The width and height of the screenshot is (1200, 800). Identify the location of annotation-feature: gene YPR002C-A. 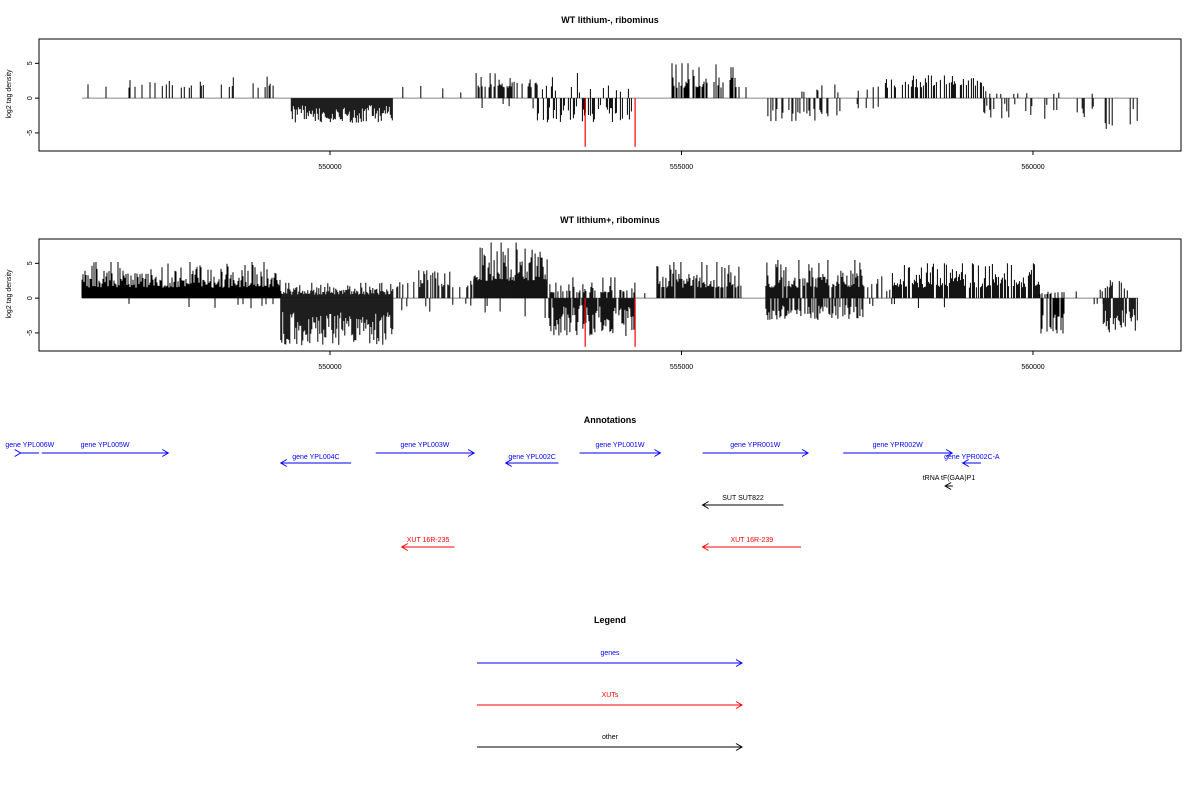
(972, 460).